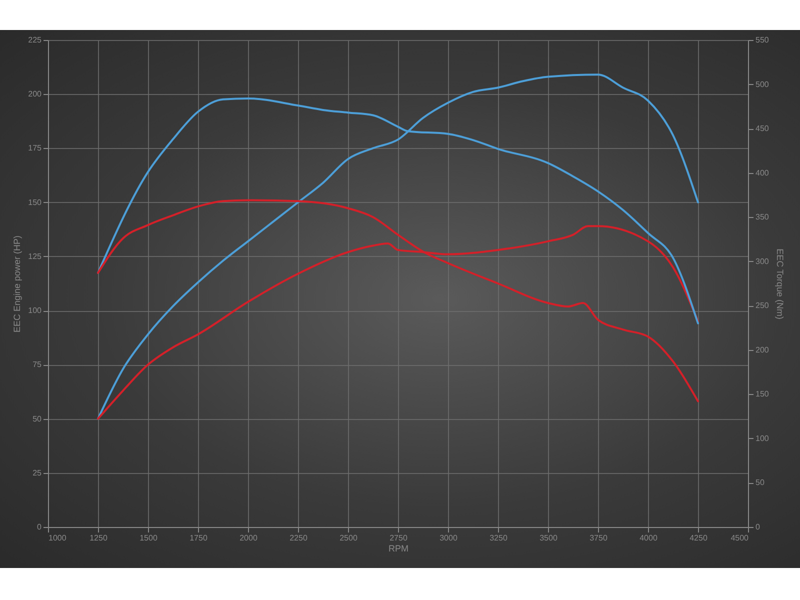 This screenshot has height=600, width=800. I want to click on x-tick-label: 3250, so click(499, 538).